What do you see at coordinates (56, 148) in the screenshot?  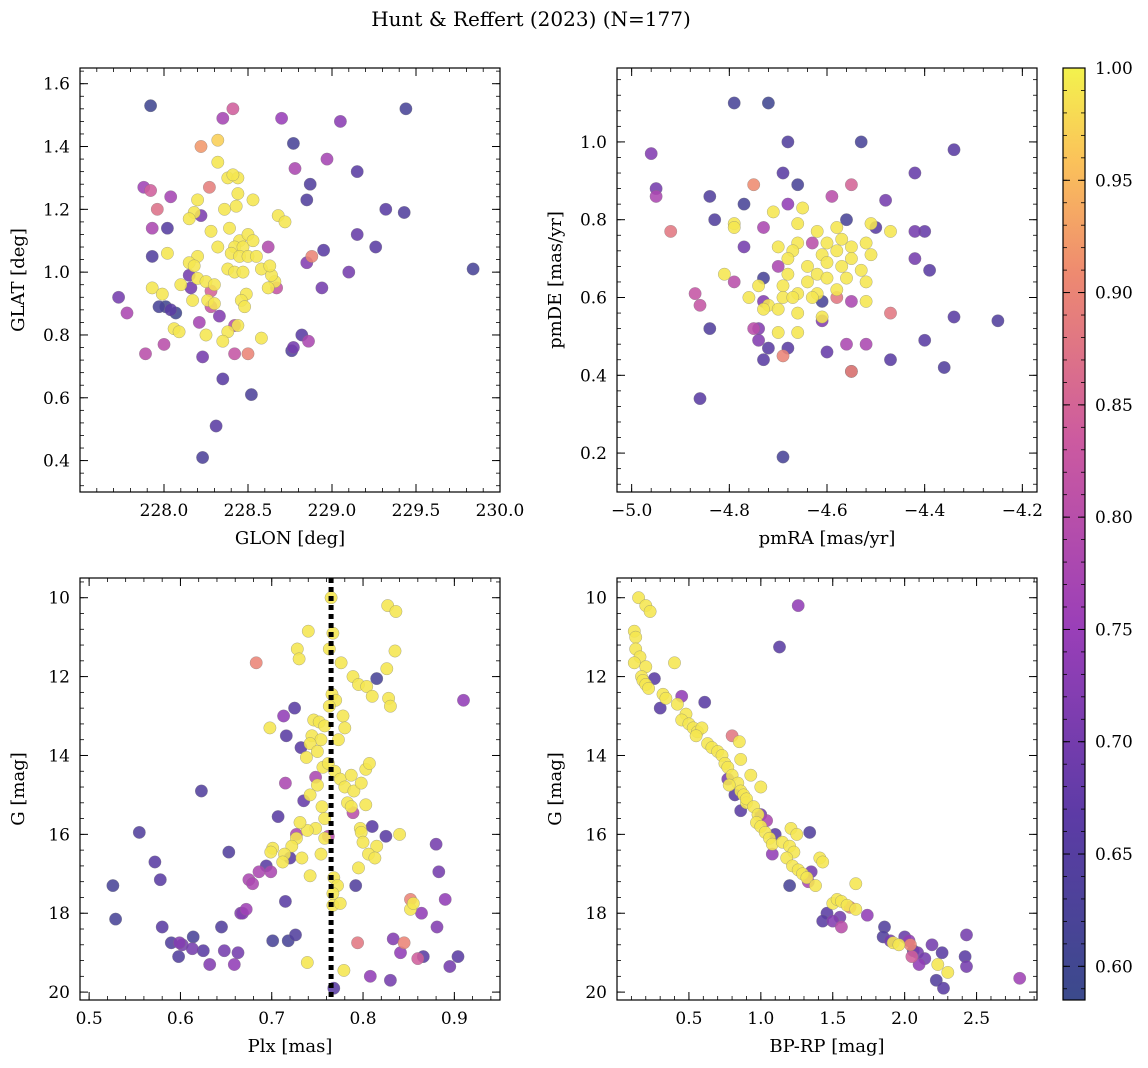 I see `y-tick-label: 1.4` at bounding box center [56, 148].